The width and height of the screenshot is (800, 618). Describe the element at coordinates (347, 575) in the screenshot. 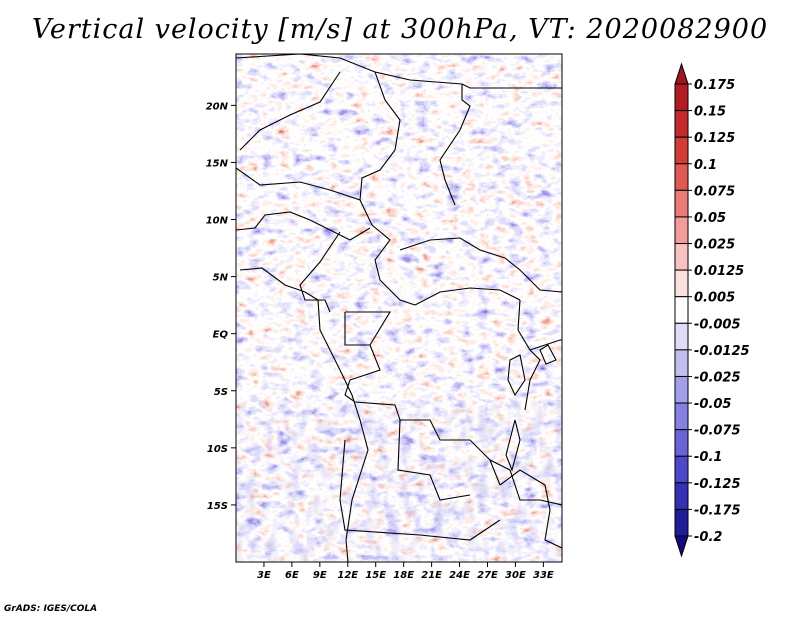

I see `x-tick-label: 12E` at that location.